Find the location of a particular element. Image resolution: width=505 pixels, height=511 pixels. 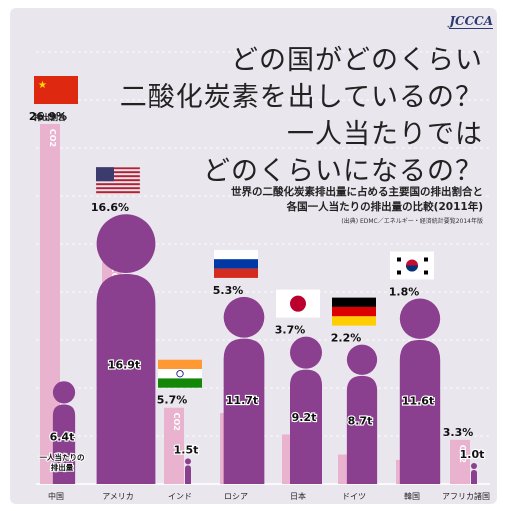

category-label: アメリカ is located at coordinates (118, 496).